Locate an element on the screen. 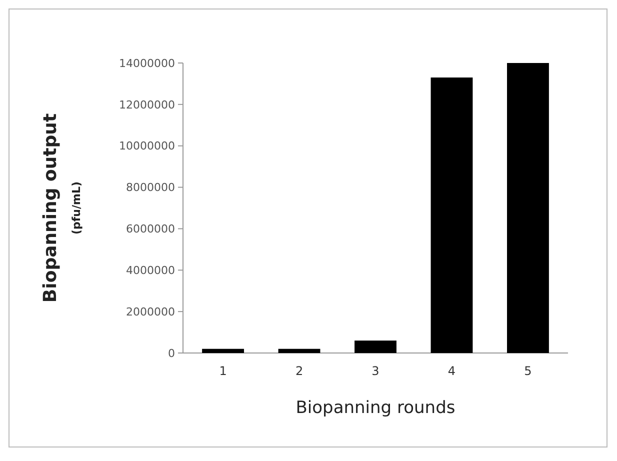 This screenshot has width=617, height=461. x-tick-label: 2 is located at coordinates (299, 371).